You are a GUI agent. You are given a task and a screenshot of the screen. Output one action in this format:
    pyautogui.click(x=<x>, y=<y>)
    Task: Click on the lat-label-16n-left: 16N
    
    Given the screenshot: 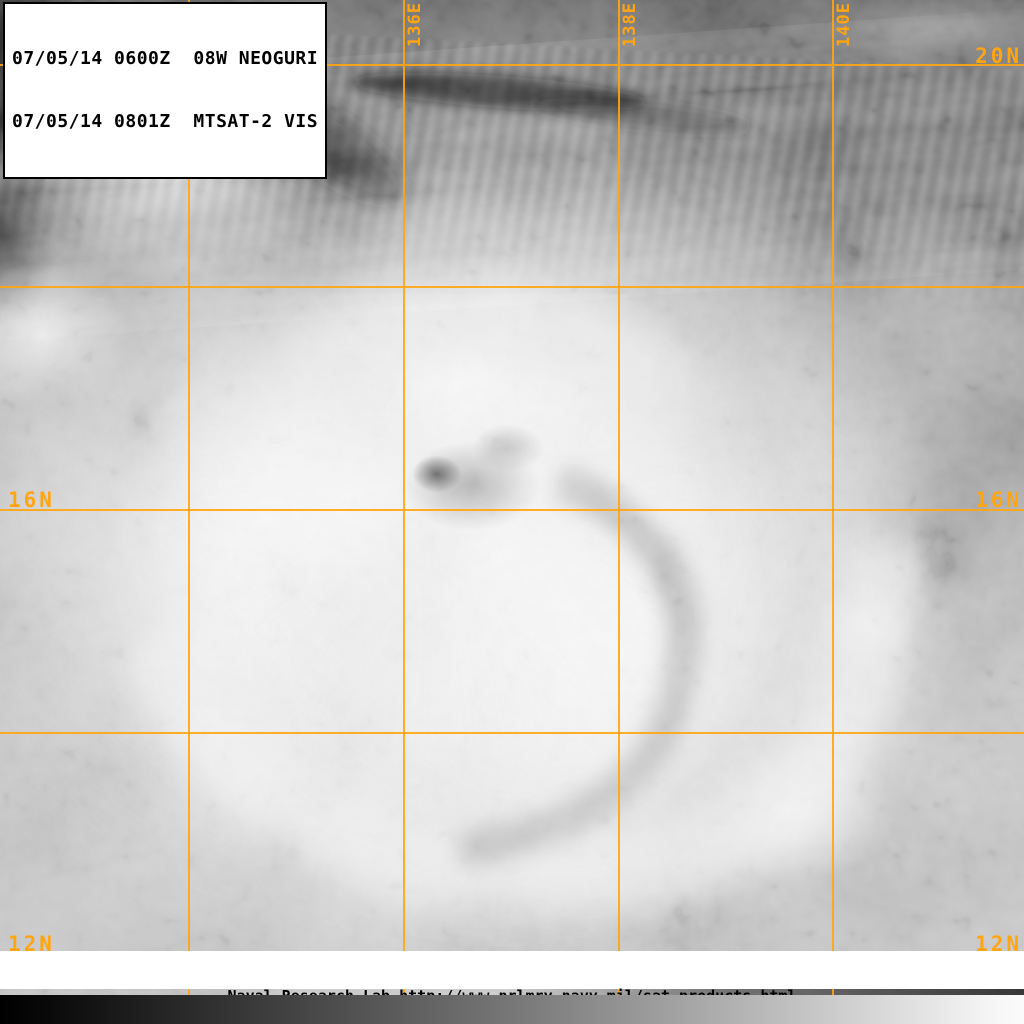 What is the action you would take?
    pyautogui.click(x=31, y=500)
    